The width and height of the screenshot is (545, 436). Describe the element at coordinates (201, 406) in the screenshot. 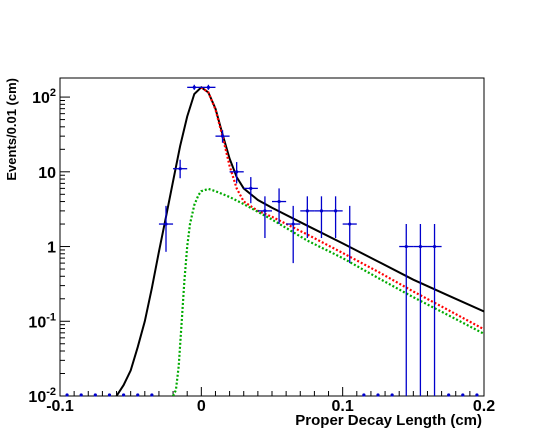

I see `x-tick-label: 0` at that location.